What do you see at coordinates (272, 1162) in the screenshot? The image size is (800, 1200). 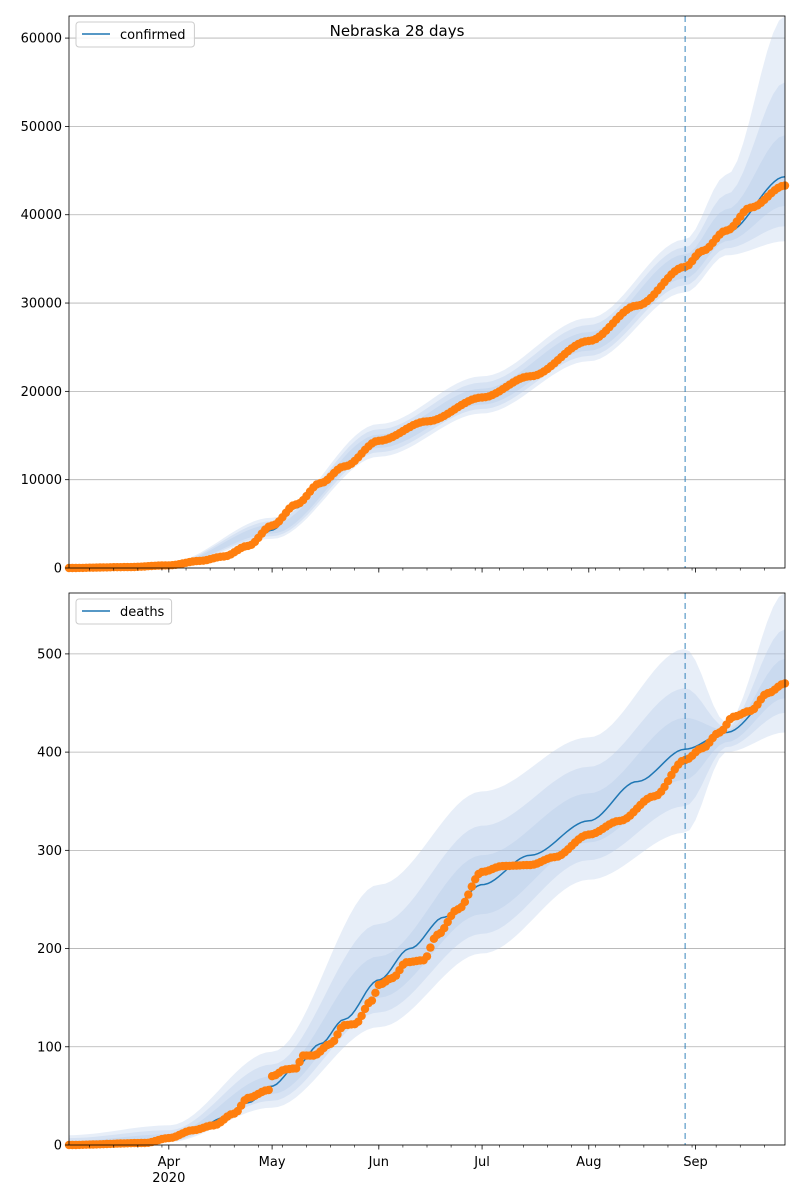 I see `x-tick-label: May` at bounding box center [272, 1162].